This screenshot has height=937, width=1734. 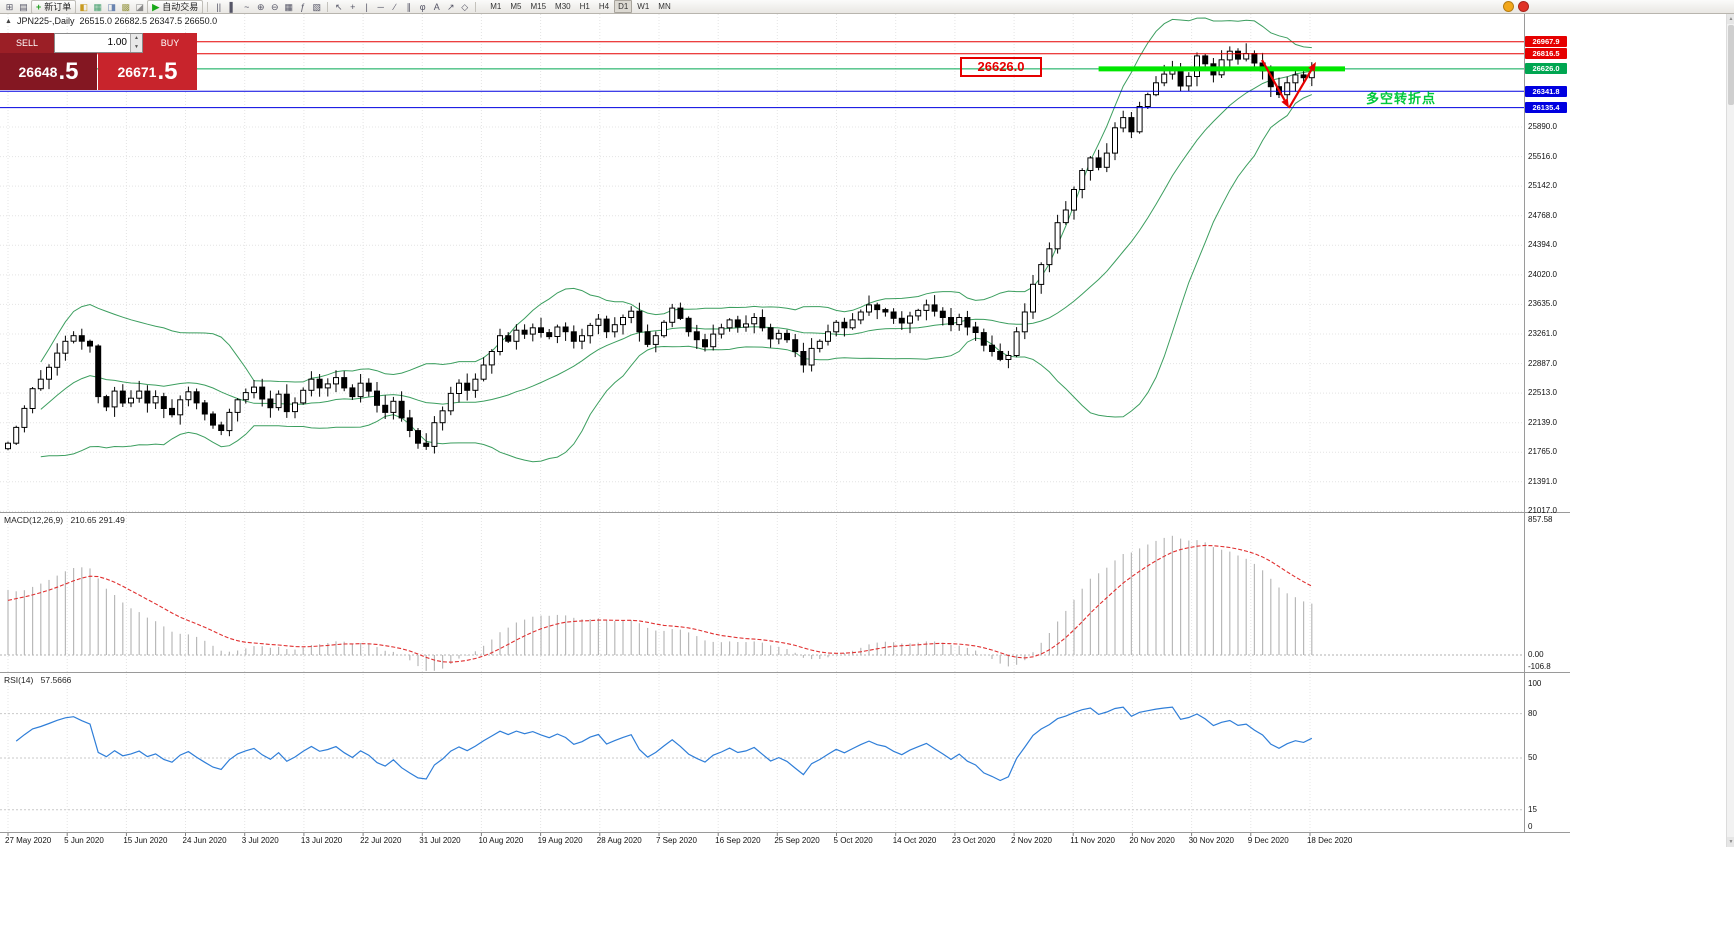 I want to click on price-tag-label: 26341.8, so click(x=1546, y=91).